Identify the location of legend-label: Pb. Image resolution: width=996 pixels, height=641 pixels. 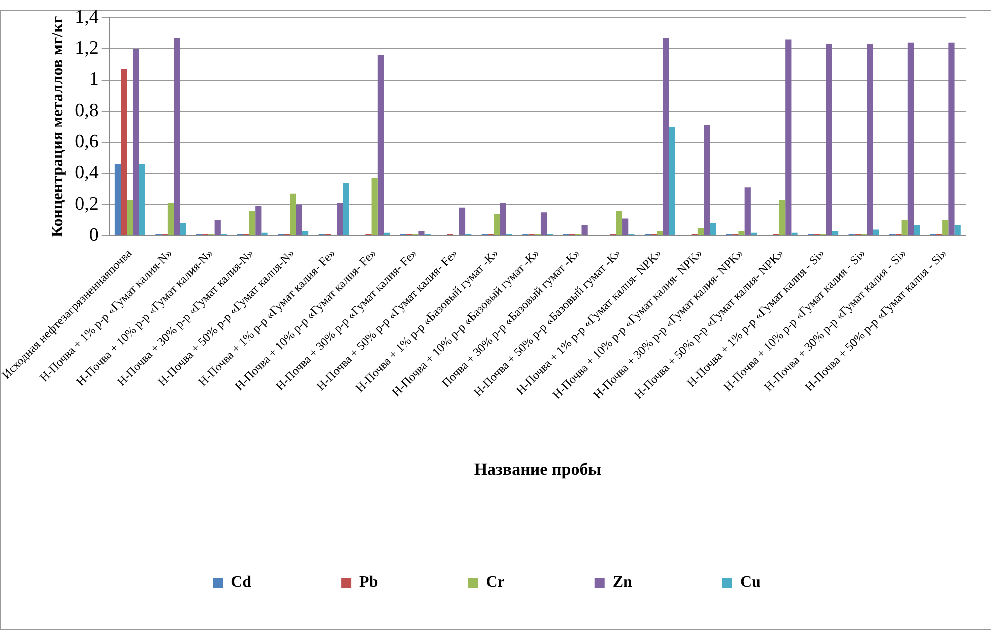
(369, 583).